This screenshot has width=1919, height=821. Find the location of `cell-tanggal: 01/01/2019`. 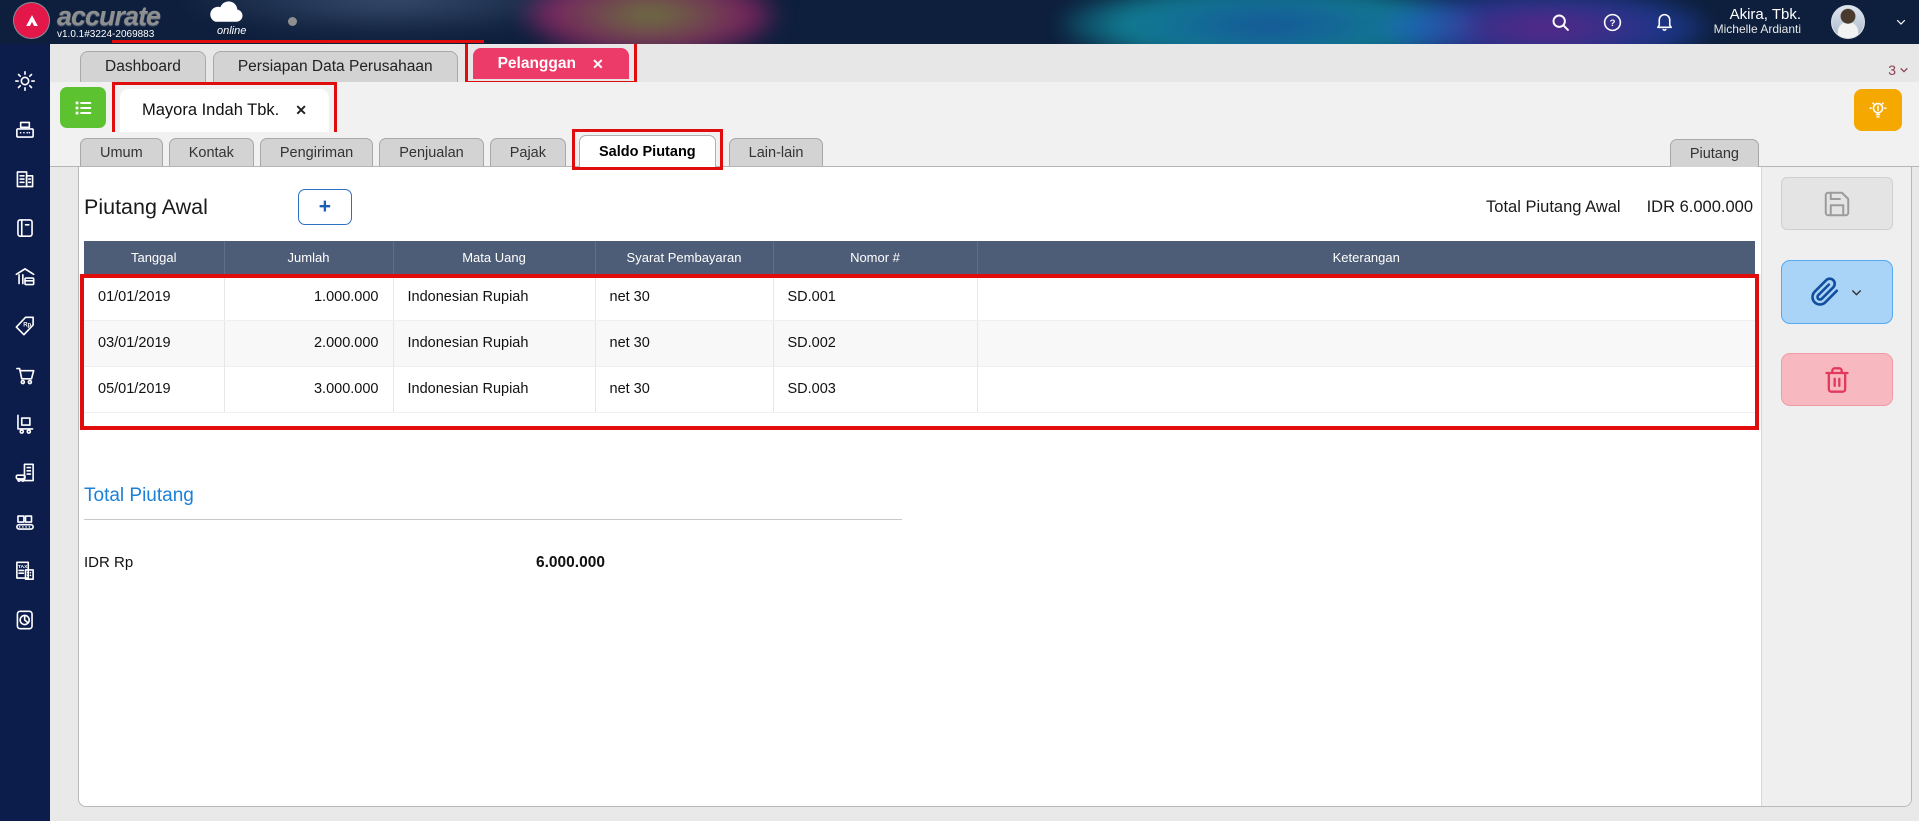

cell-tanggal: 01/01/2019 is located at coordinates (154, 297).